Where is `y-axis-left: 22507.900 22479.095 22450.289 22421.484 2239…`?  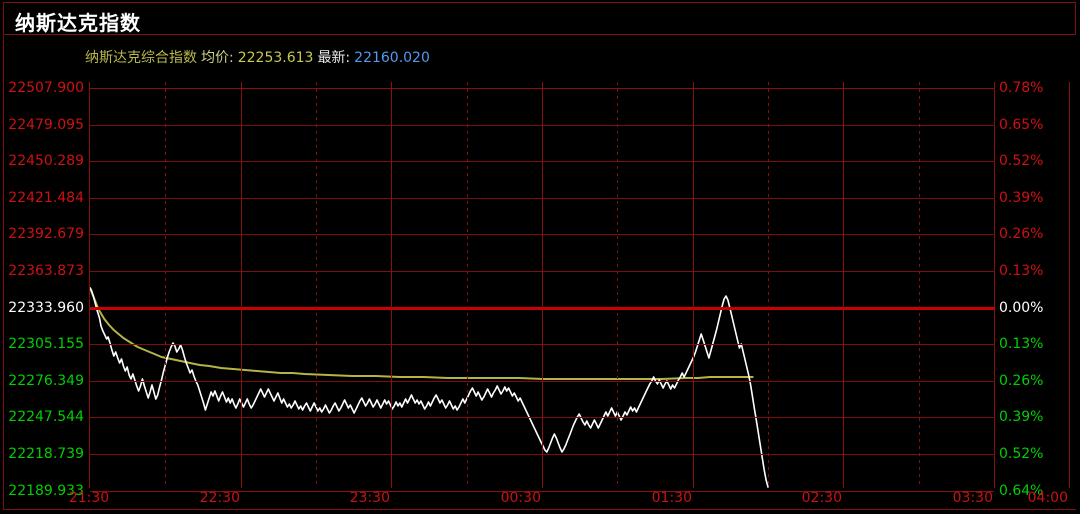
y-axis-left: 22507.900 22479.095 22450.289 22421.484 2239… is located at coordinates (42, 289).